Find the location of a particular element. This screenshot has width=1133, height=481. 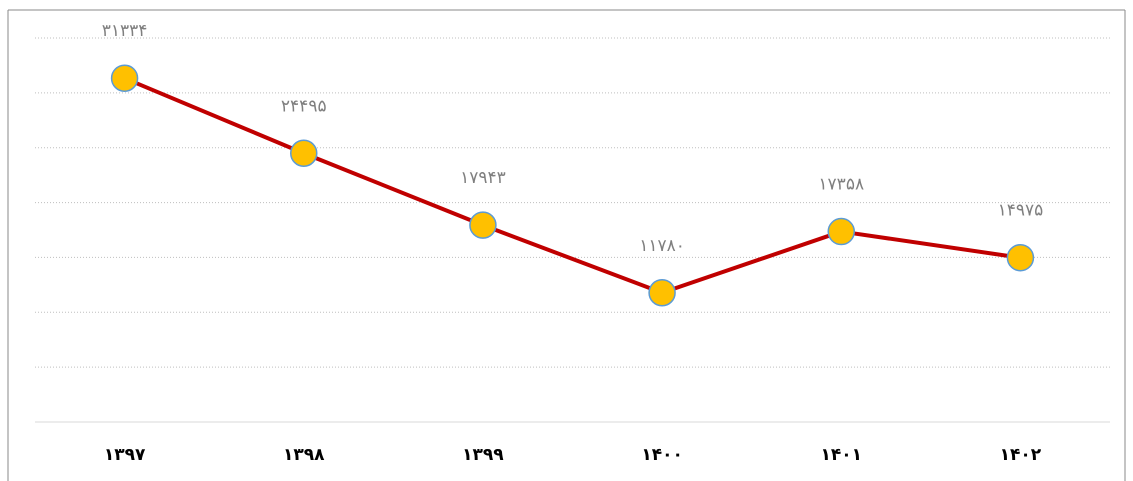

x-tick-label: ۱۴۰۲ is located at coordinates (1021, 455).